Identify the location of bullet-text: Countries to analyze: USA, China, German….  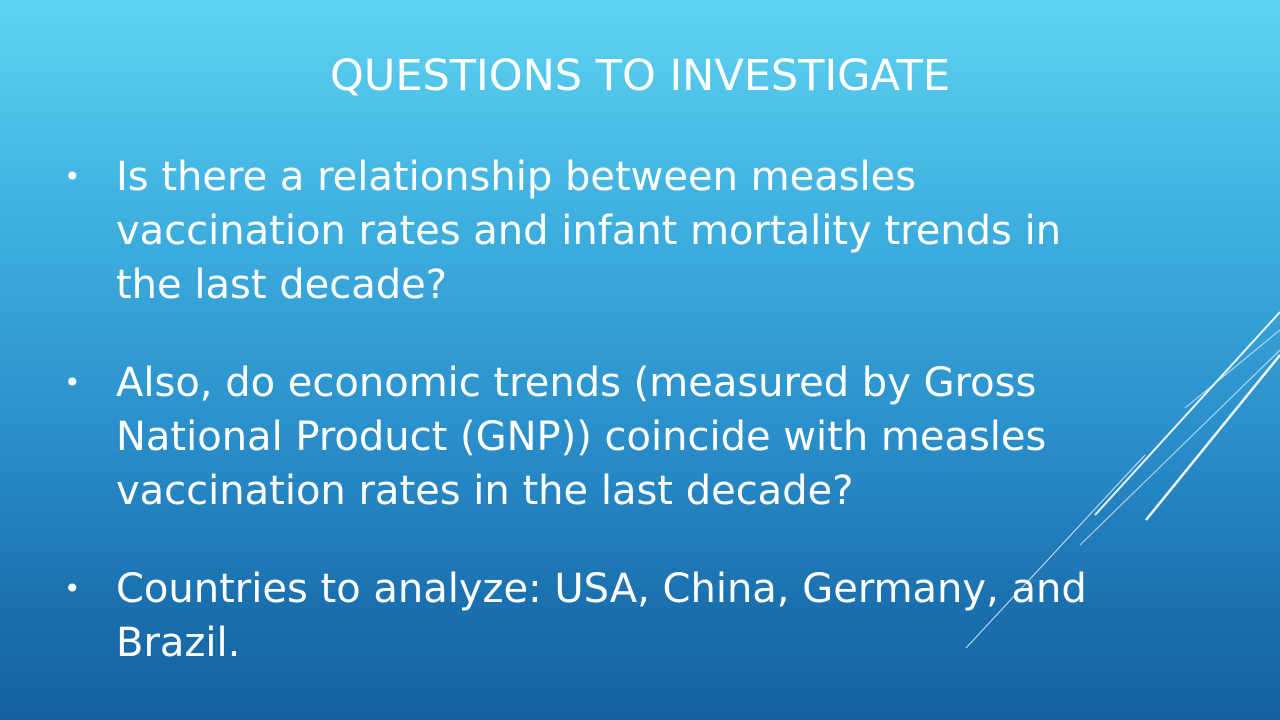
(601, 616).